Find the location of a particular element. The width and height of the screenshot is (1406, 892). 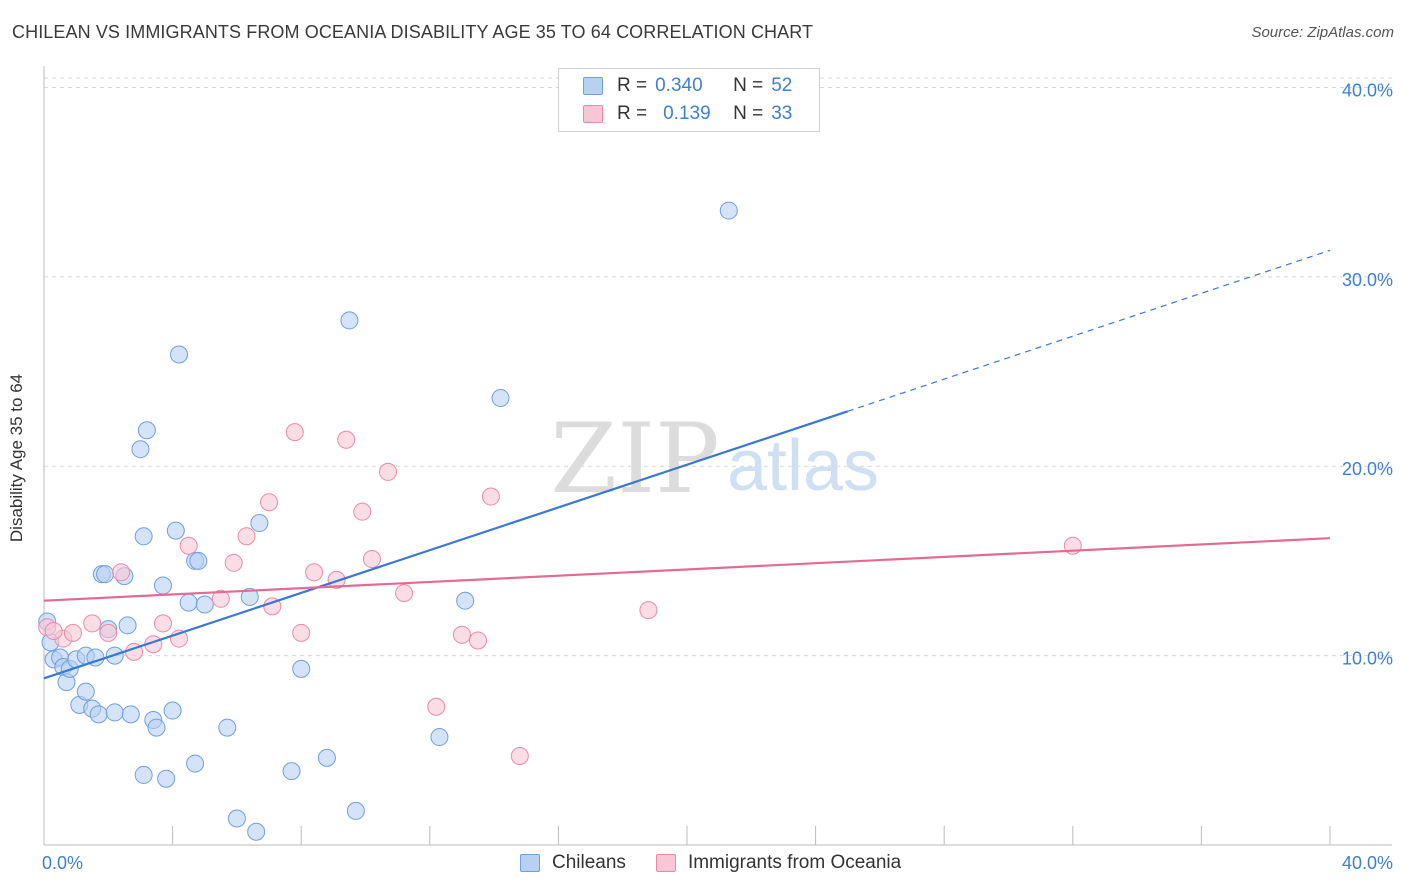

series-legend: Chileans Immigrants from Oceania is located at coordinates (725, 863).